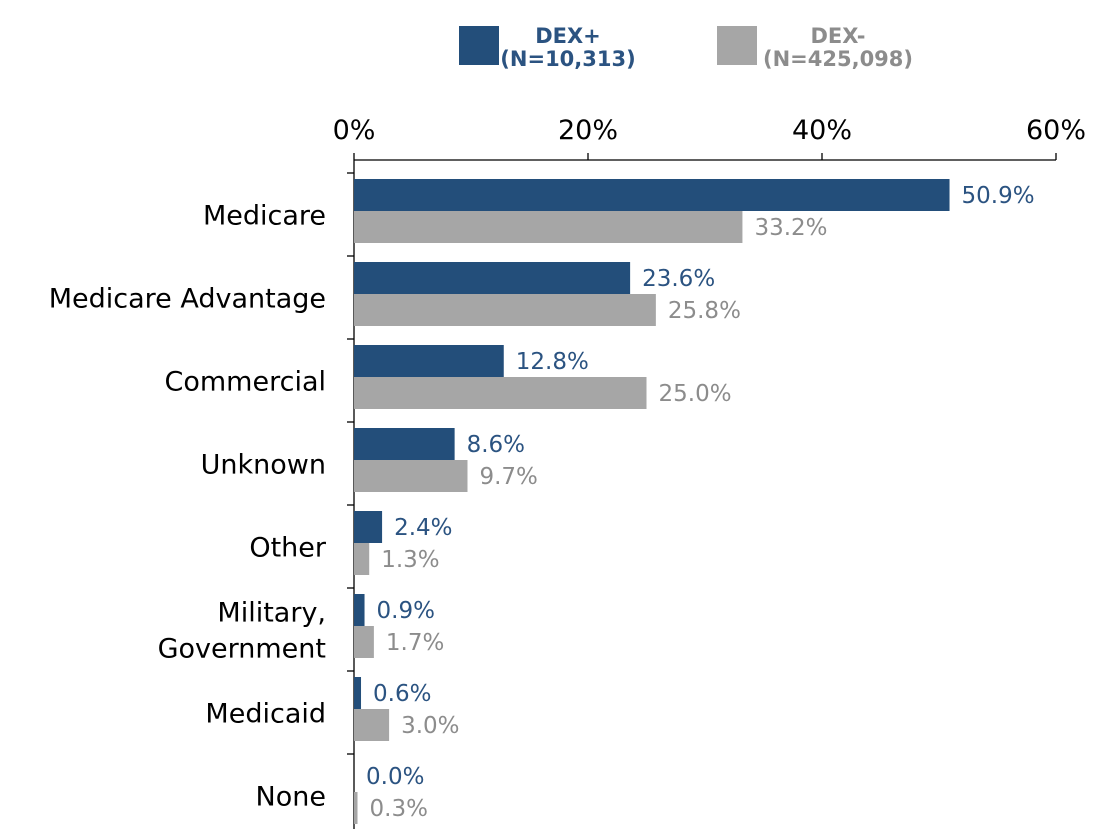  Describe the element at coordinates (822, 130) in the screenshot. I see `x-tick-label: 40%` at that location.